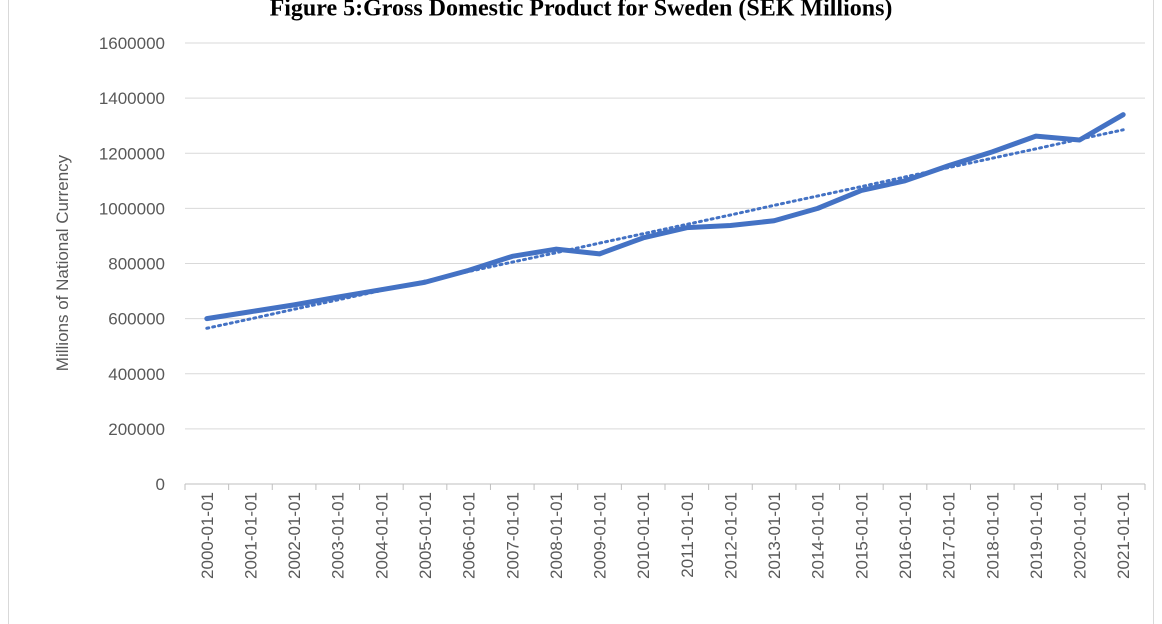 The image size is (1162, 624). What do you see at coordinates (381, 535) in the screenshot?
I see `x-tick-label: 2004-01-01` at bounding box center [381, 535].